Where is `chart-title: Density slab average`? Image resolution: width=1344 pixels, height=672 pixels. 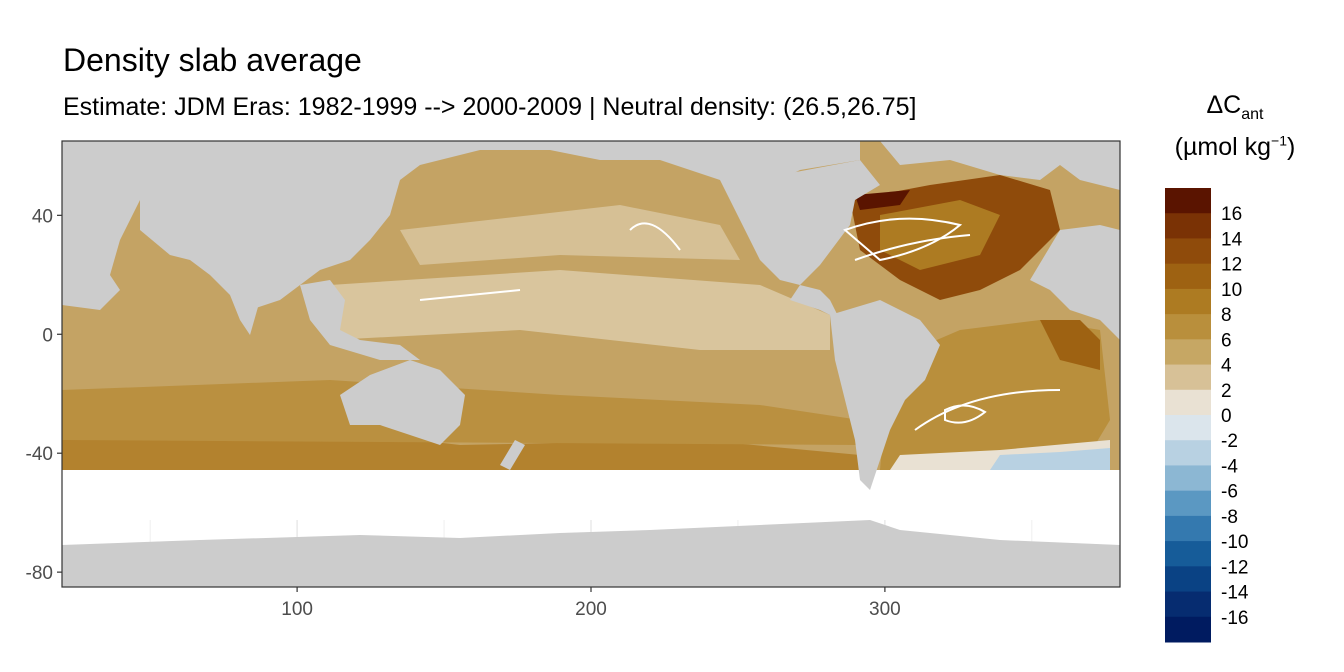
chart-title: Density slab average is located at coordinates (212, 60).